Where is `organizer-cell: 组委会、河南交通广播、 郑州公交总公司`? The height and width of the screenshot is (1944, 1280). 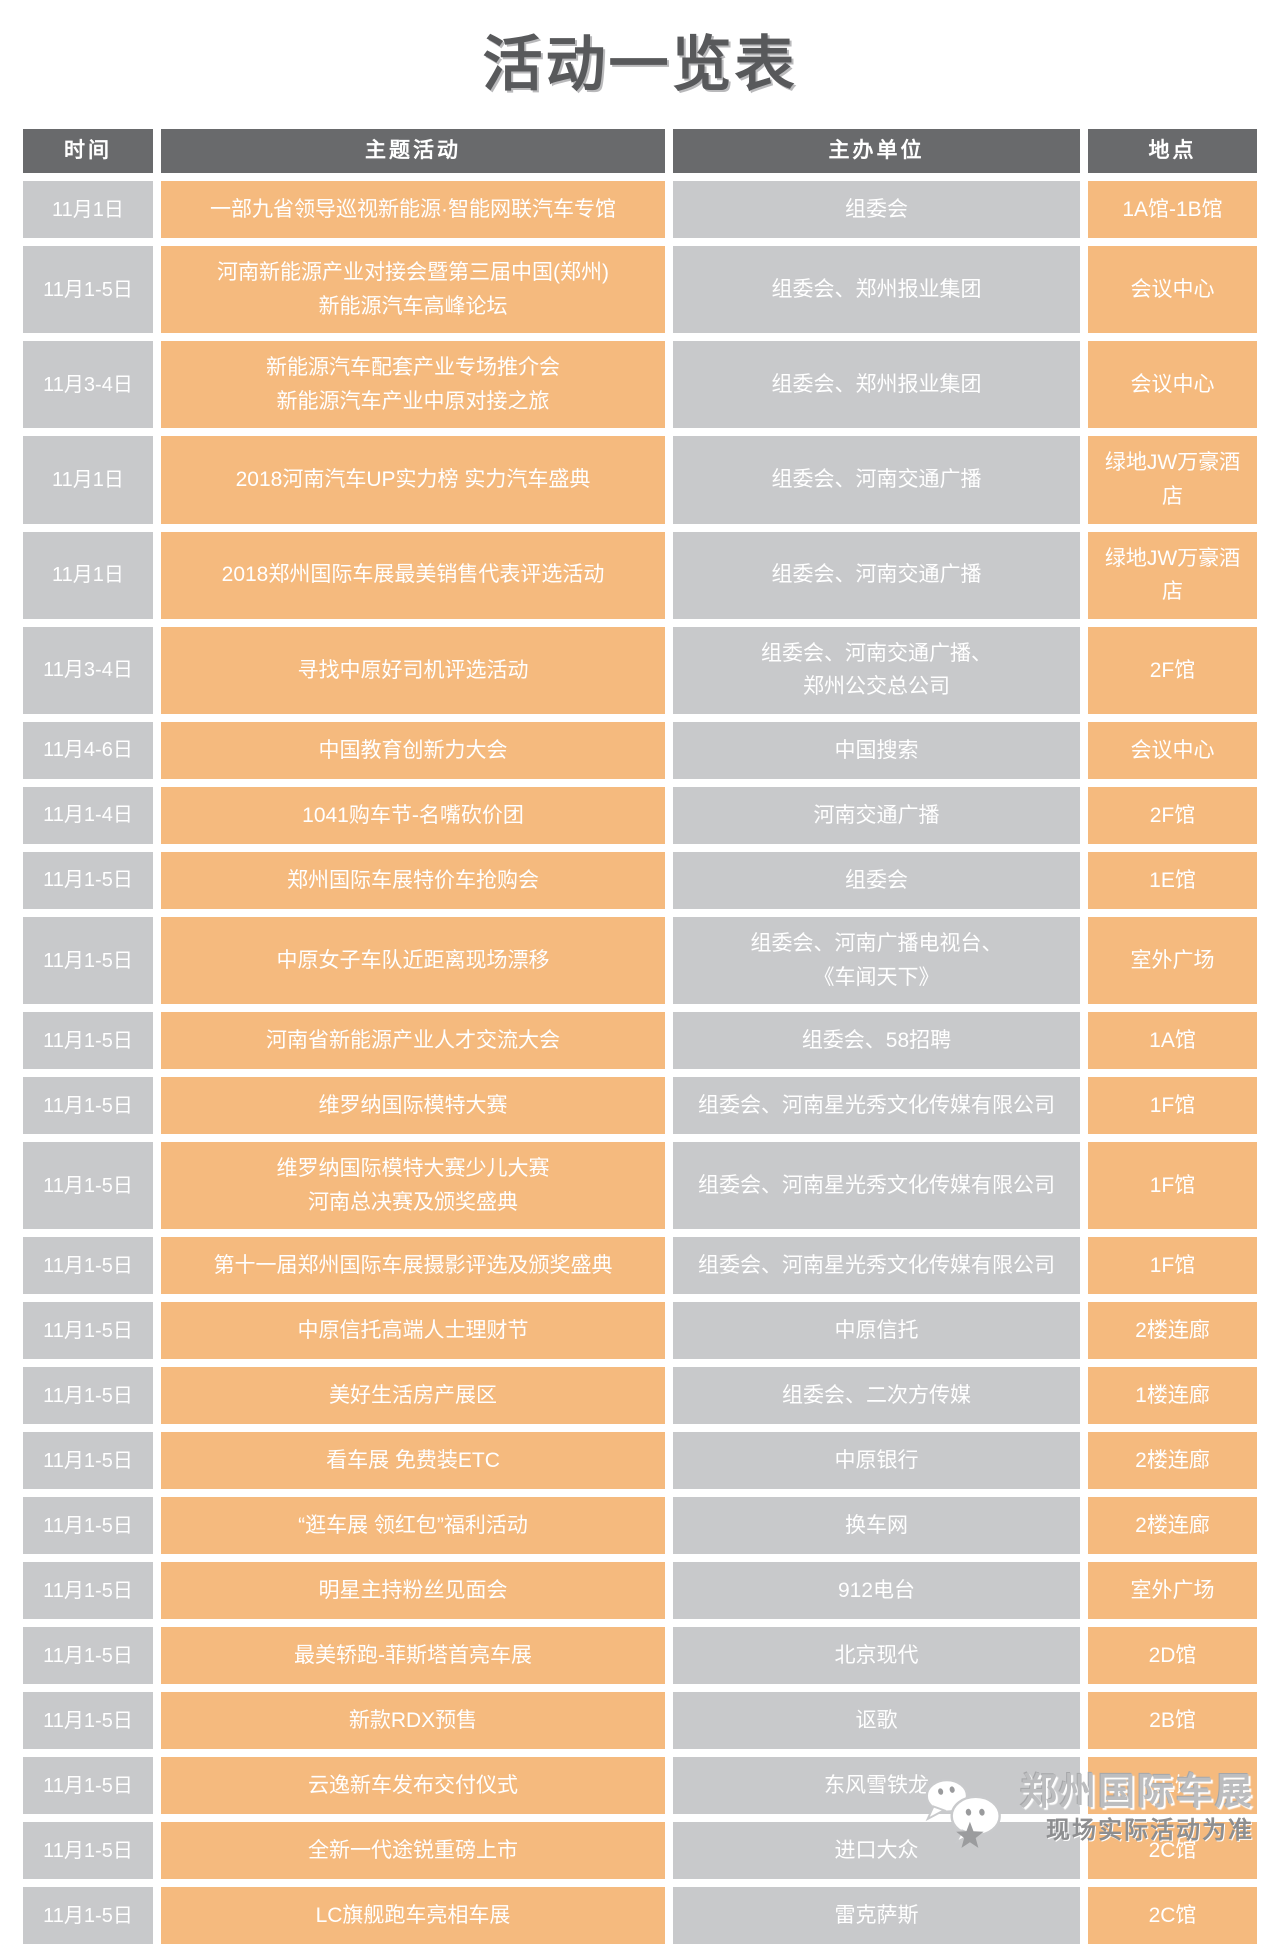
organizer-cell: 组委会、河南交通广播、 郑州公交总公司 is located at coordinates (876, 670).